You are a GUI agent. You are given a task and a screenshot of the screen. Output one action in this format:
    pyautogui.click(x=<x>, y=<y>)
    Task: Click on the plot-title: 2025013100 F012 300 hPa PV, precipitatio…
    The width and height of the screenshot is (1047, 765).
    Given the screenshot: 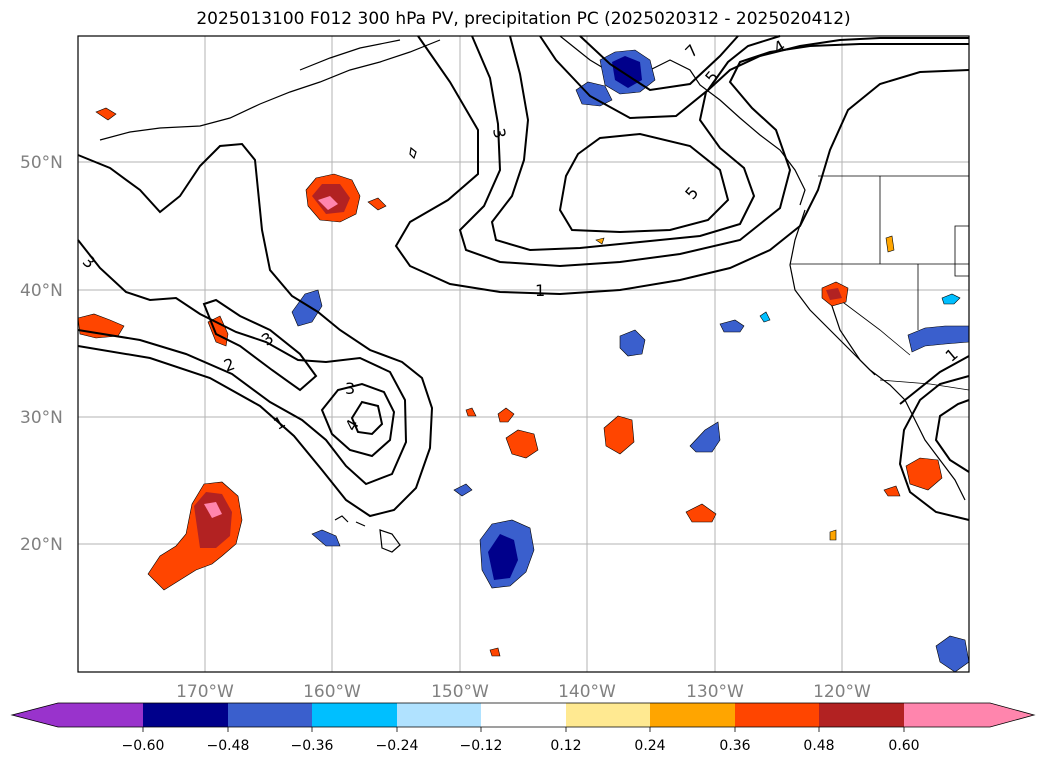 What is the action you would take?
    pyautogui.click(x=523, y=19)
    